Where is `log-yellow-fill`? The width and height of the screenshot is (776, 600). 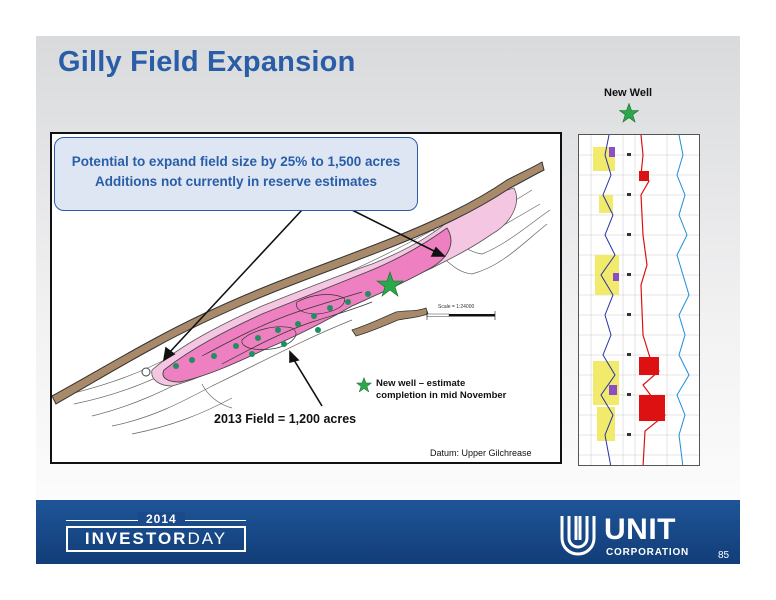 log-yellow-fill is located at coordinates (606, 294).